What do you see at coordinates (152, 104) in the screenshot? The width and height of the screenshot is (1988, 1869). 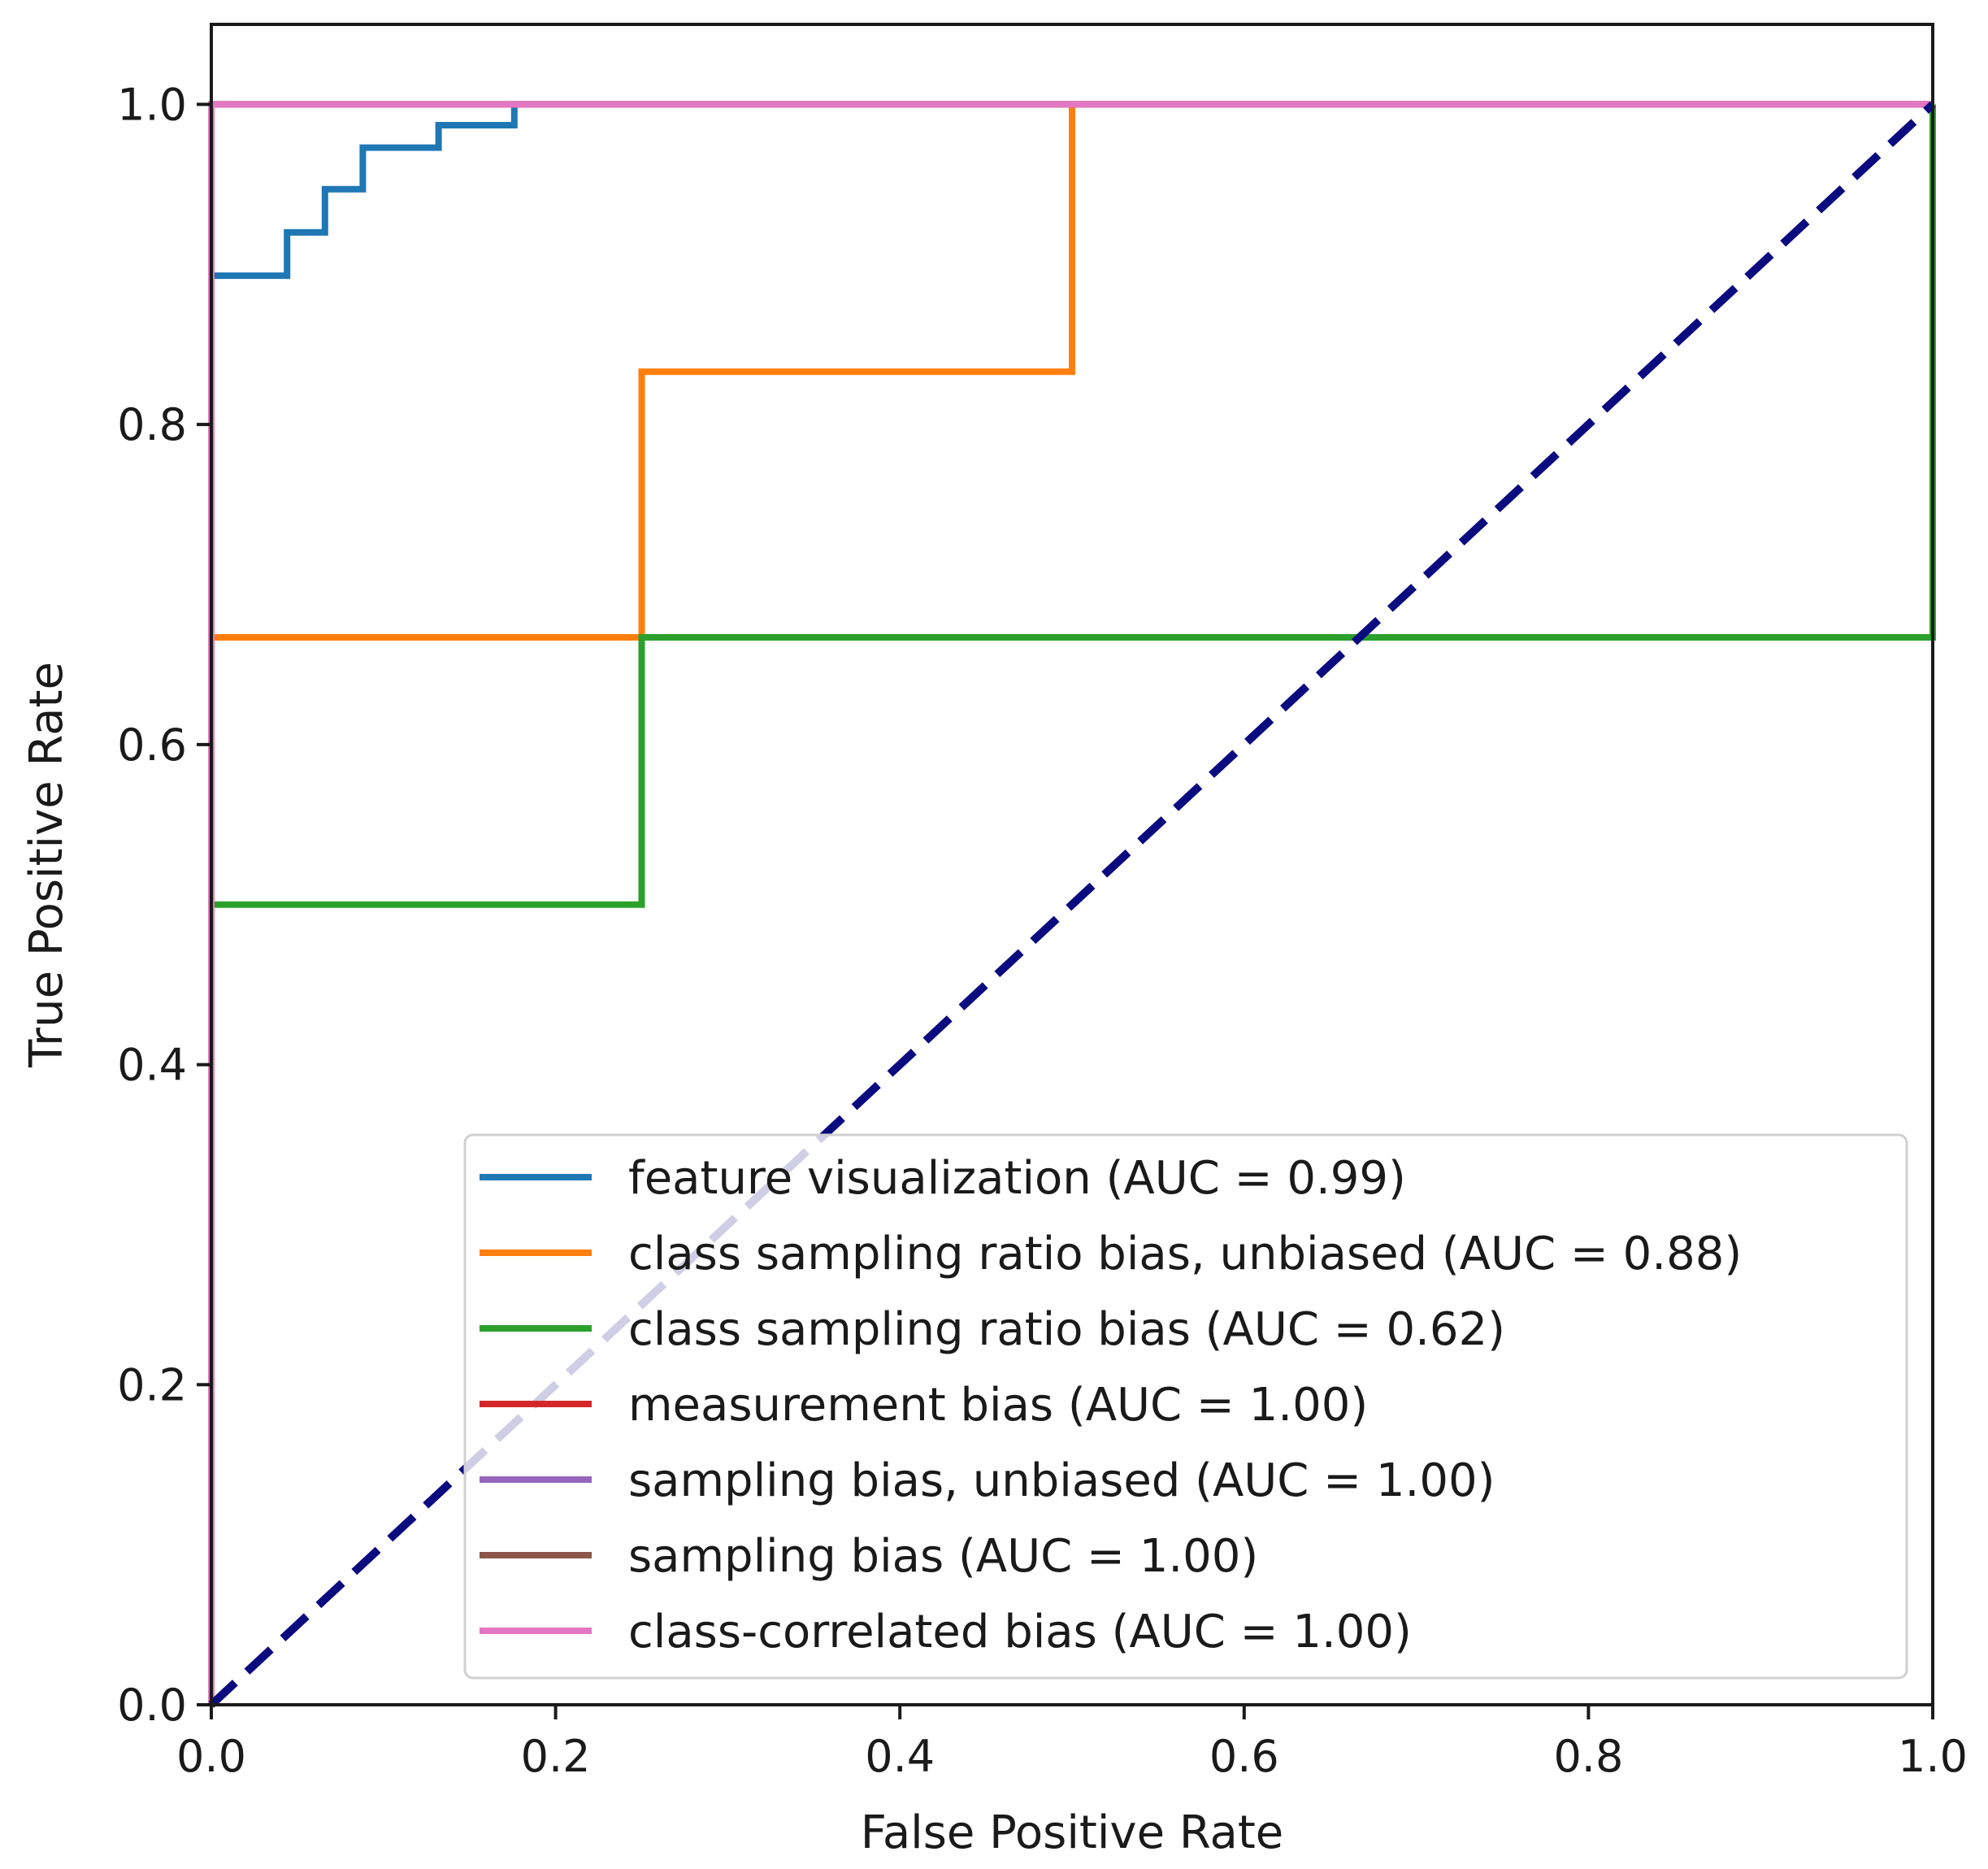 I see `y-tick-label: 1.0` at bounding box center [152, 104].